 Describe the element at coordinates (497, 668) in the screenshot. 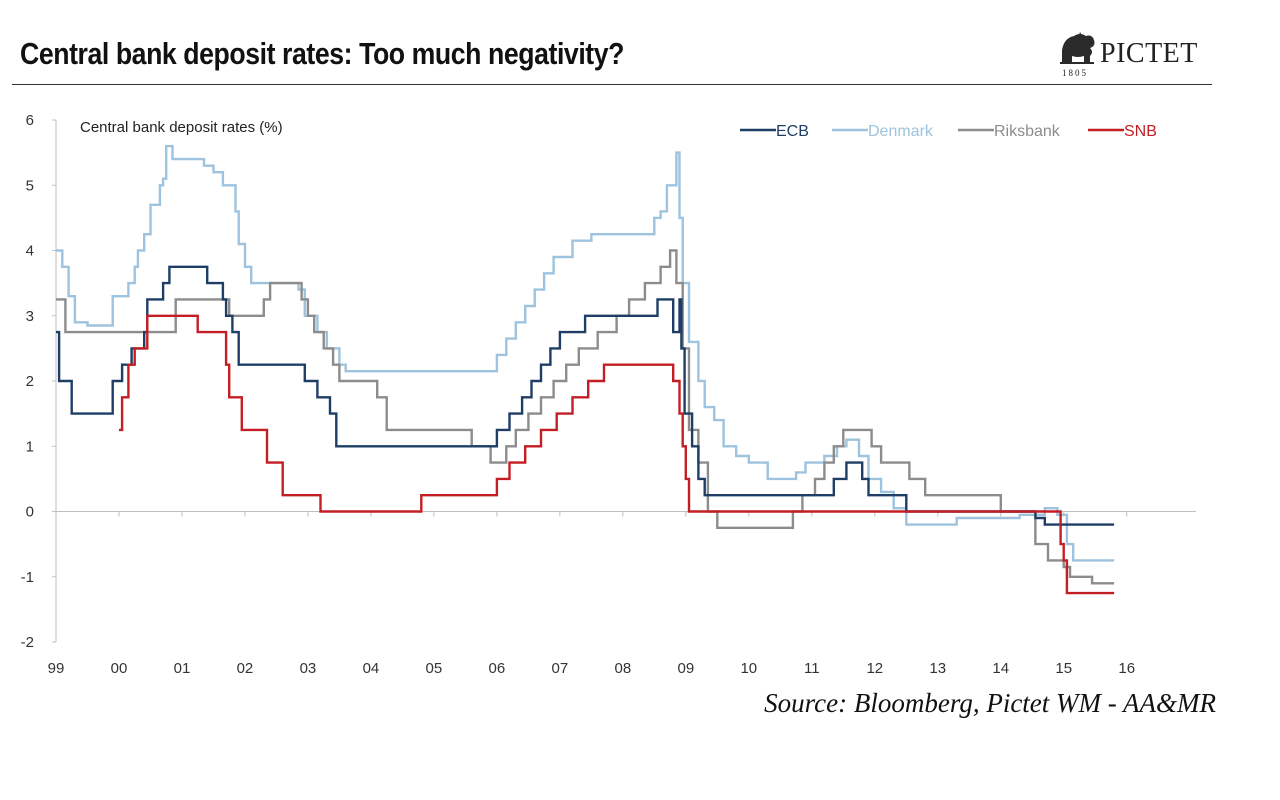

I see `x-tick-label: 06` at that location.